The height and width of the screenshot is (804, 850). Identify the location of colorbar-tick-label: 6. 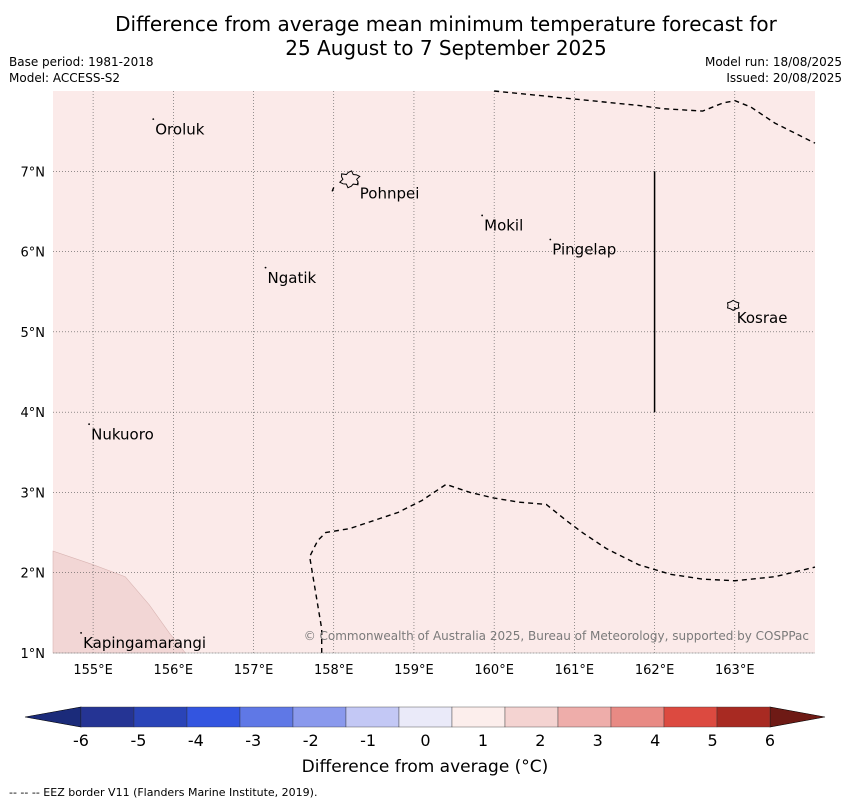
(770, 740).